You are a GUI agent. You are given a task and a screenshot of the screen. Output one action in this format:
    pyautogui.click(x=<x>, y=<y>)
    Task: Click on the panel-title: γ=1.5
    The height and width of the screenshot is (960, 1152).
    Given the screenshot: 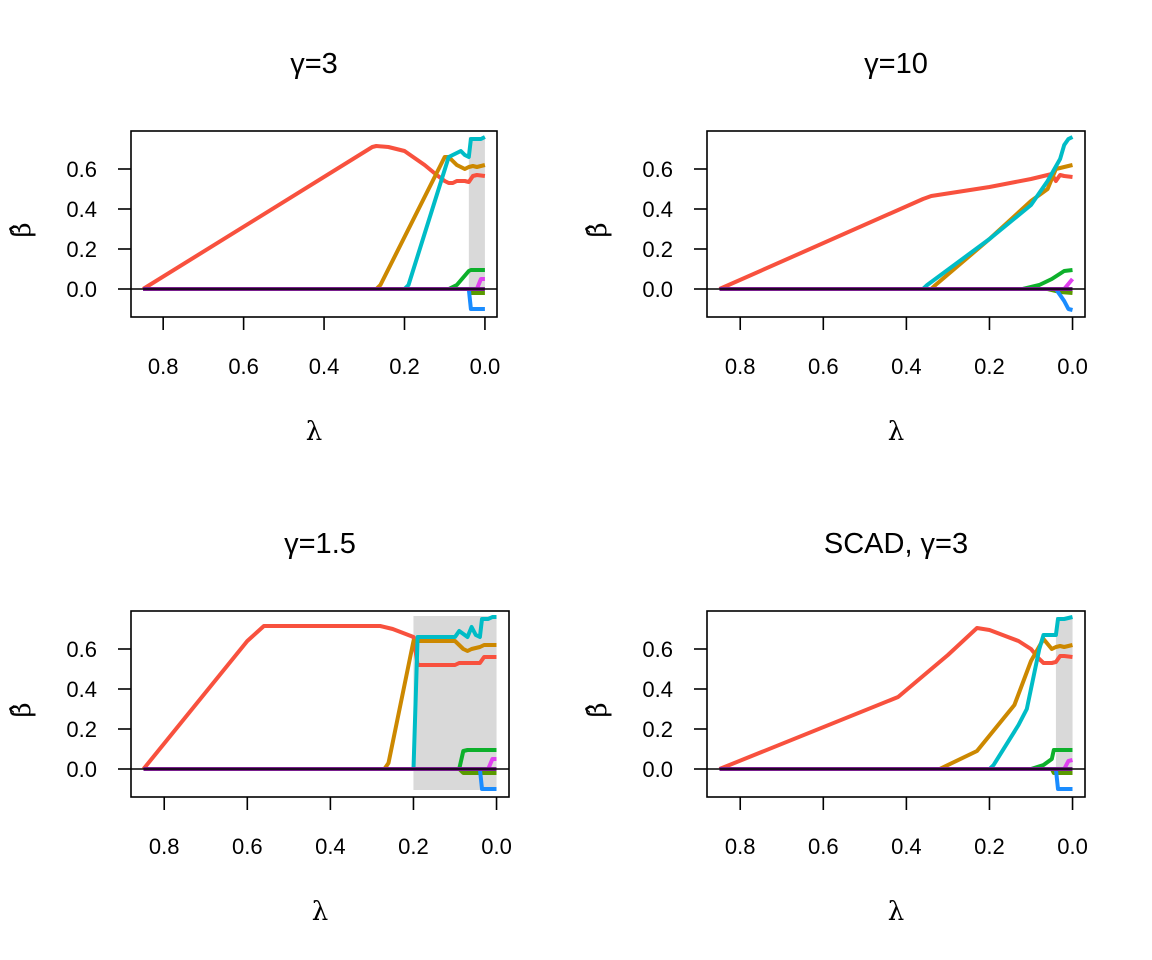 What is the action you would take?
    pyautogui.click(x=320, y=544)
    